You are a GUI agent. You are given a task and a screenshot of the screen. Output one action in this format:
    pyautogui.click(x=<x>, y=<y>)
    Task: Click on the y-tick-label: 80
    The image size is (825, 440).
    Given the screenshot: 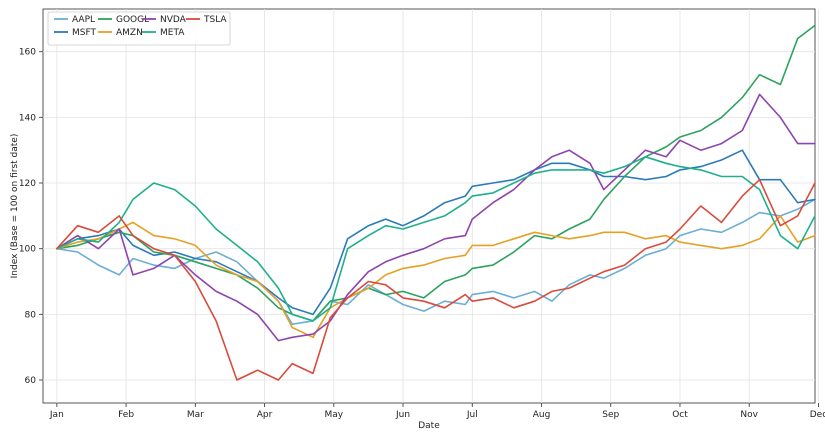 What is the action you would take?
    pyautogui.click(x=31, y=315)
    